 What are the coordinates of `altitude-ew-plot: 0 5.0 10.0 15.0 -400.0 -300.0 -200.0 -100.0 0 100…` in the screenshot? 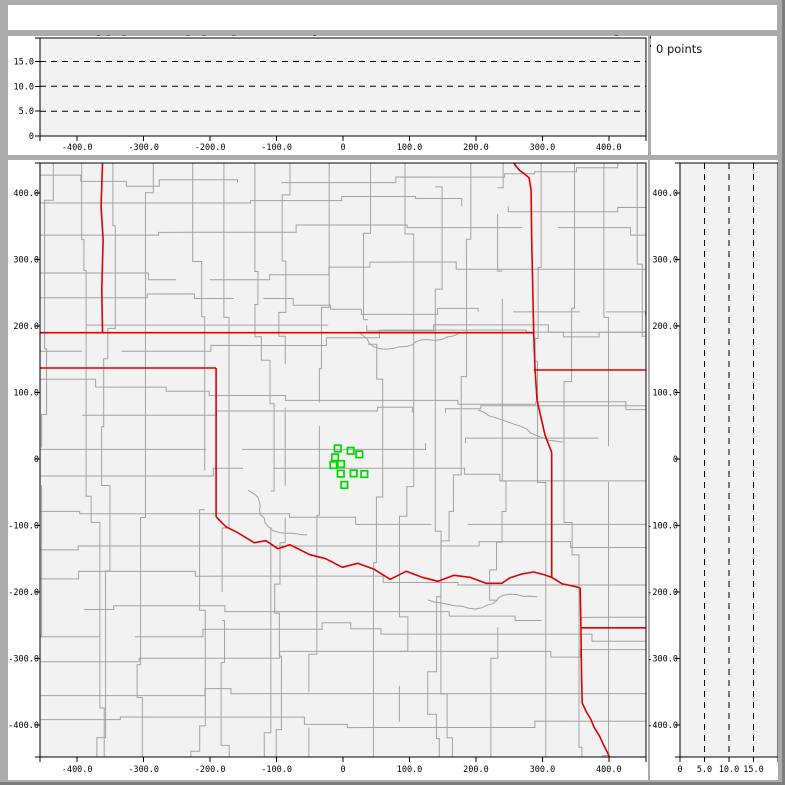 It's located at (328, 95).